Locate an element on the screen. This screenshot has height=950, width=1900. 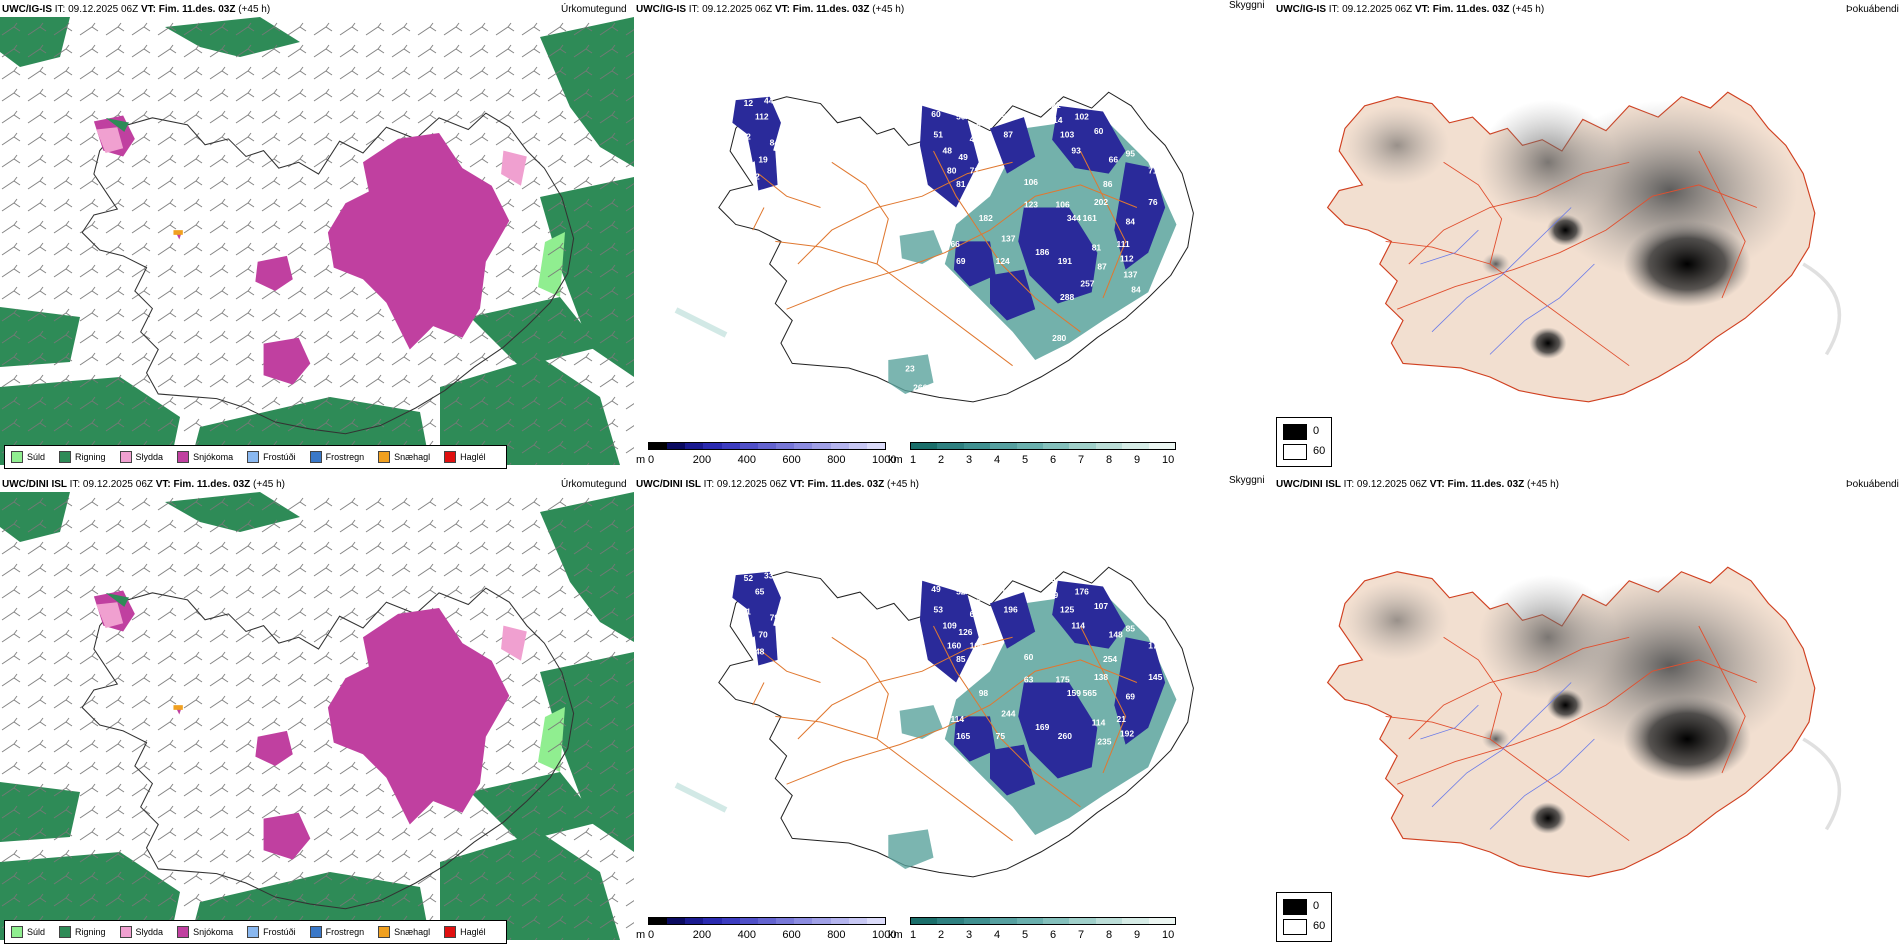
precip-legend-item: Rigning is located at coordinates (82, 932).